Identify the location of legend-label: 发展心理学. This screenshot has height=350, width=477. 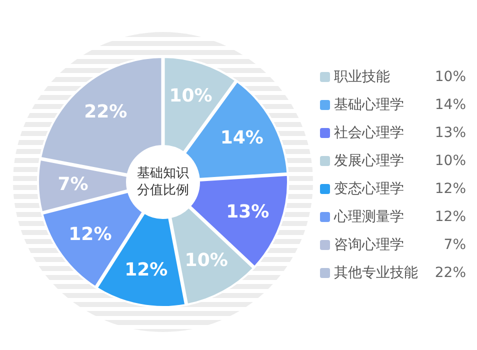
(369, 160).